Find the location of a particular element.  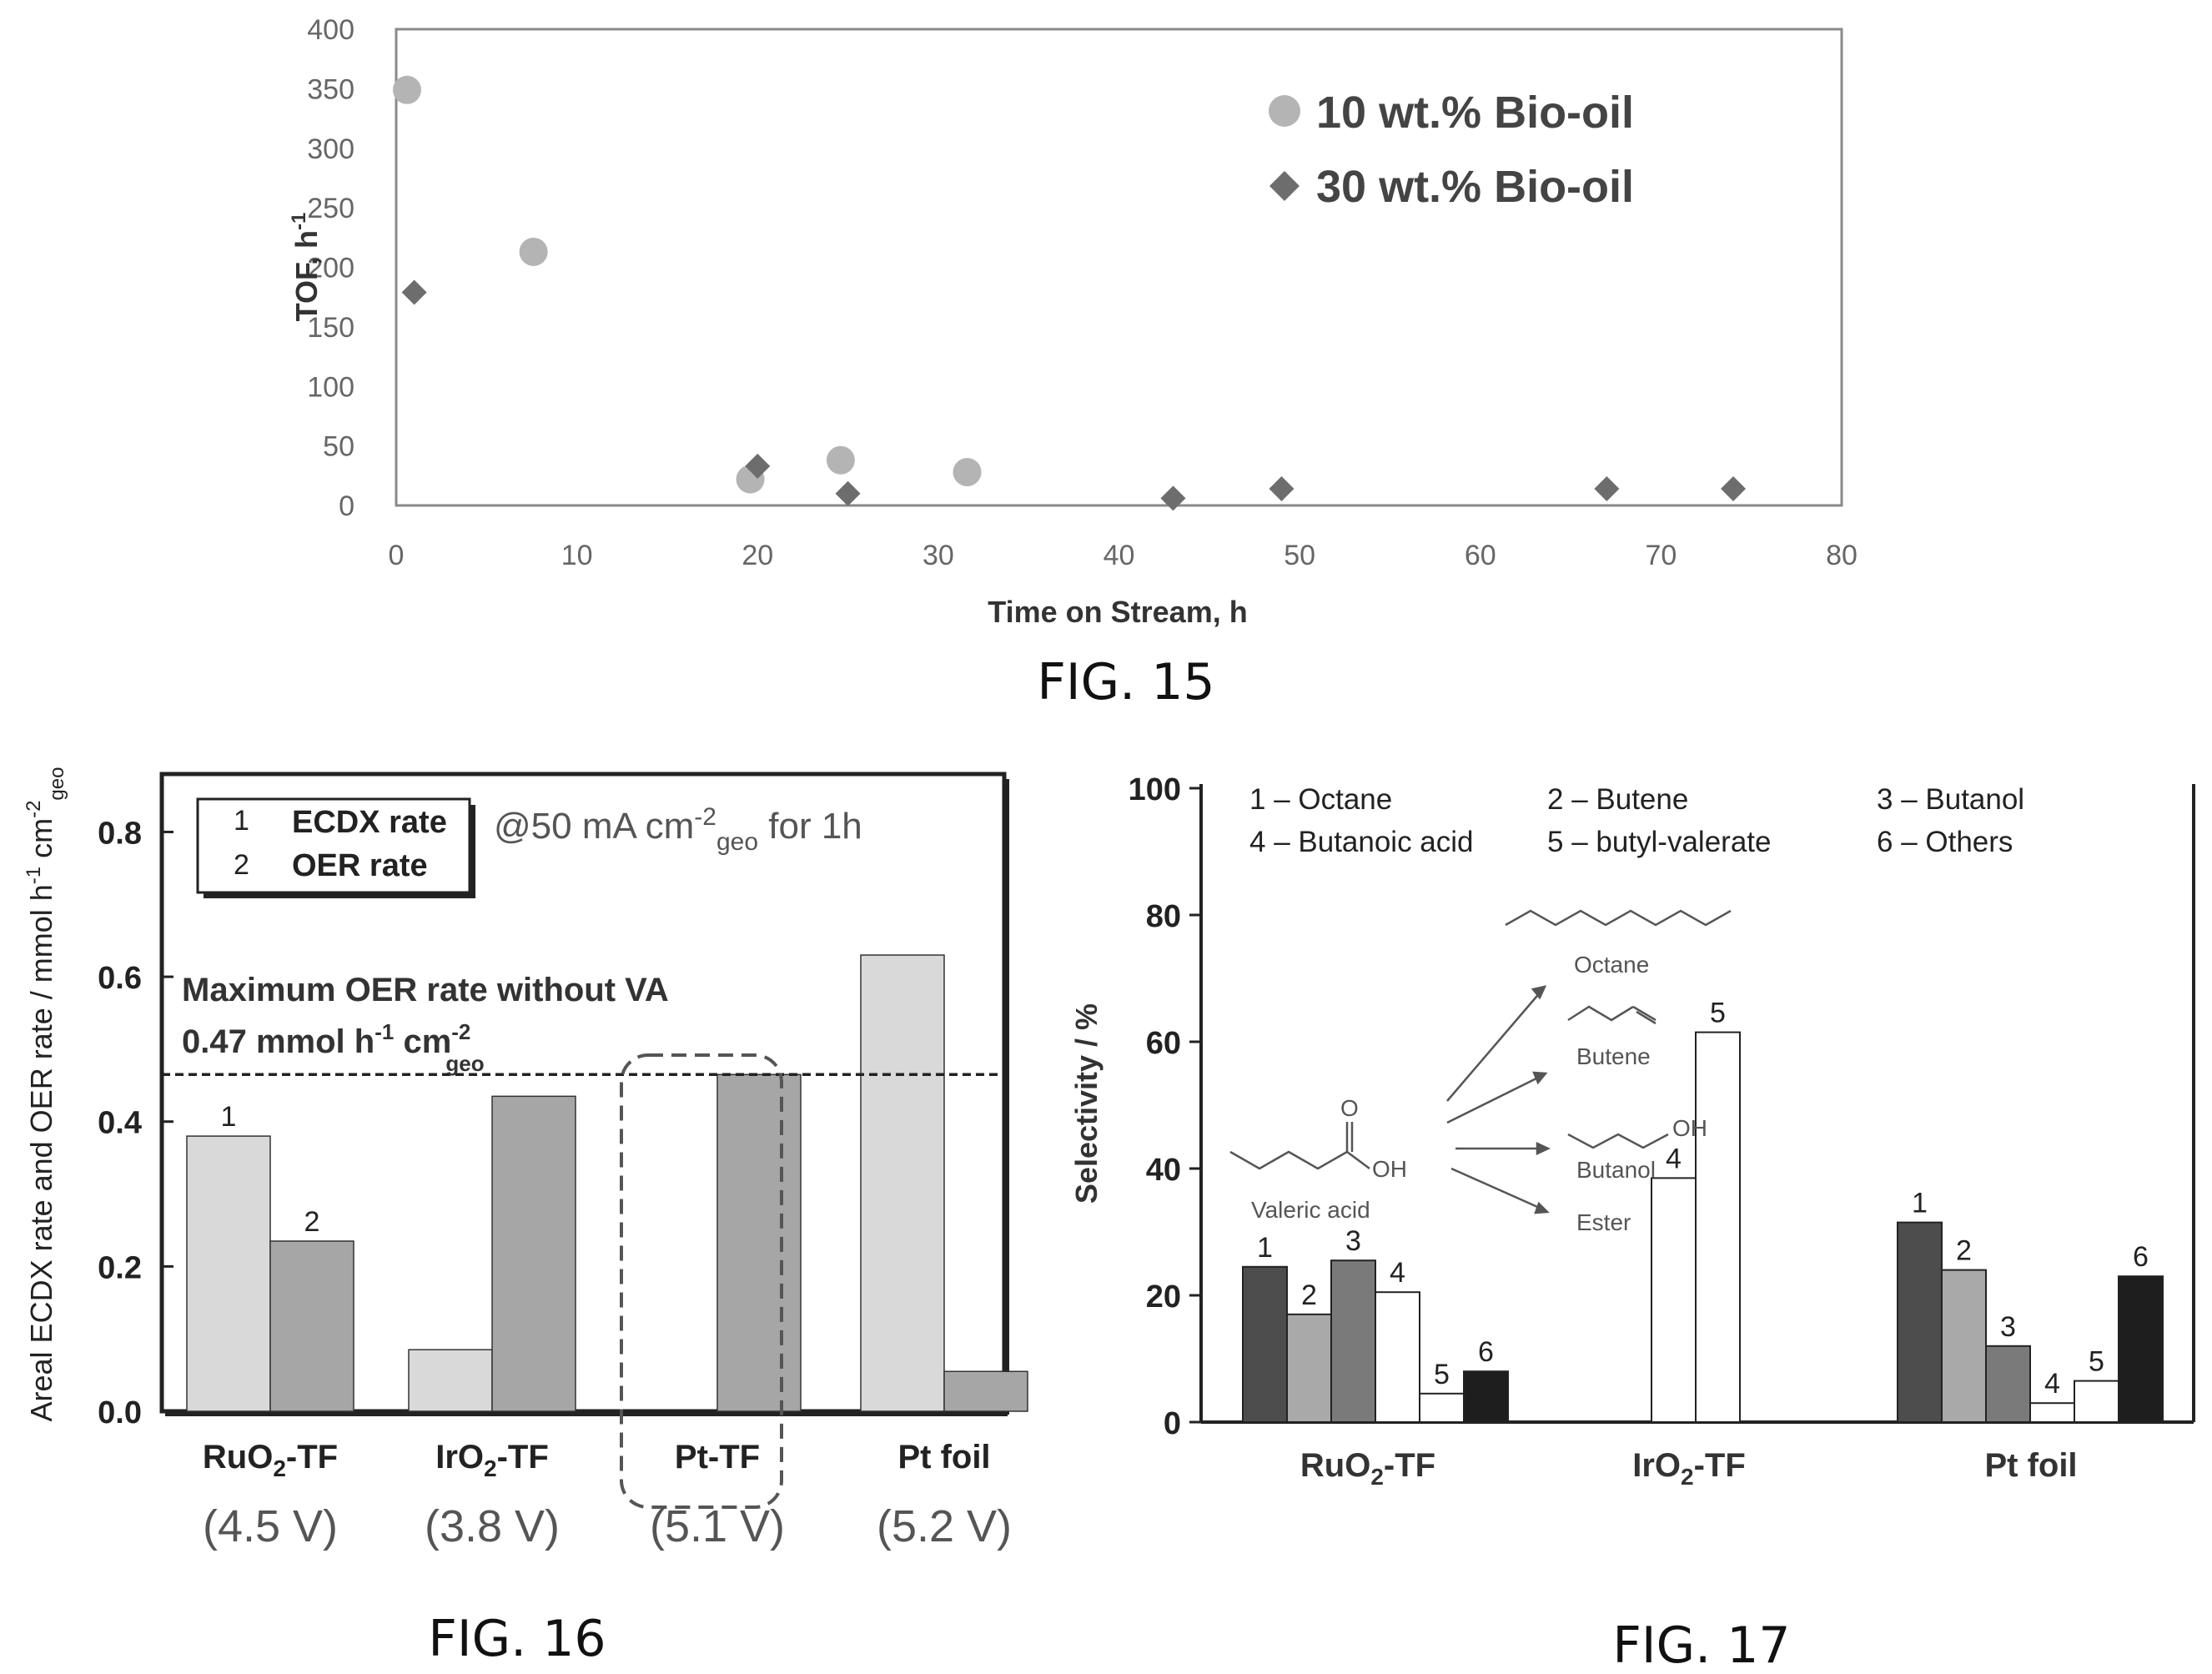

fig17-y-axis-label: Selectivity / % is located at coordinates (1086, 1103).